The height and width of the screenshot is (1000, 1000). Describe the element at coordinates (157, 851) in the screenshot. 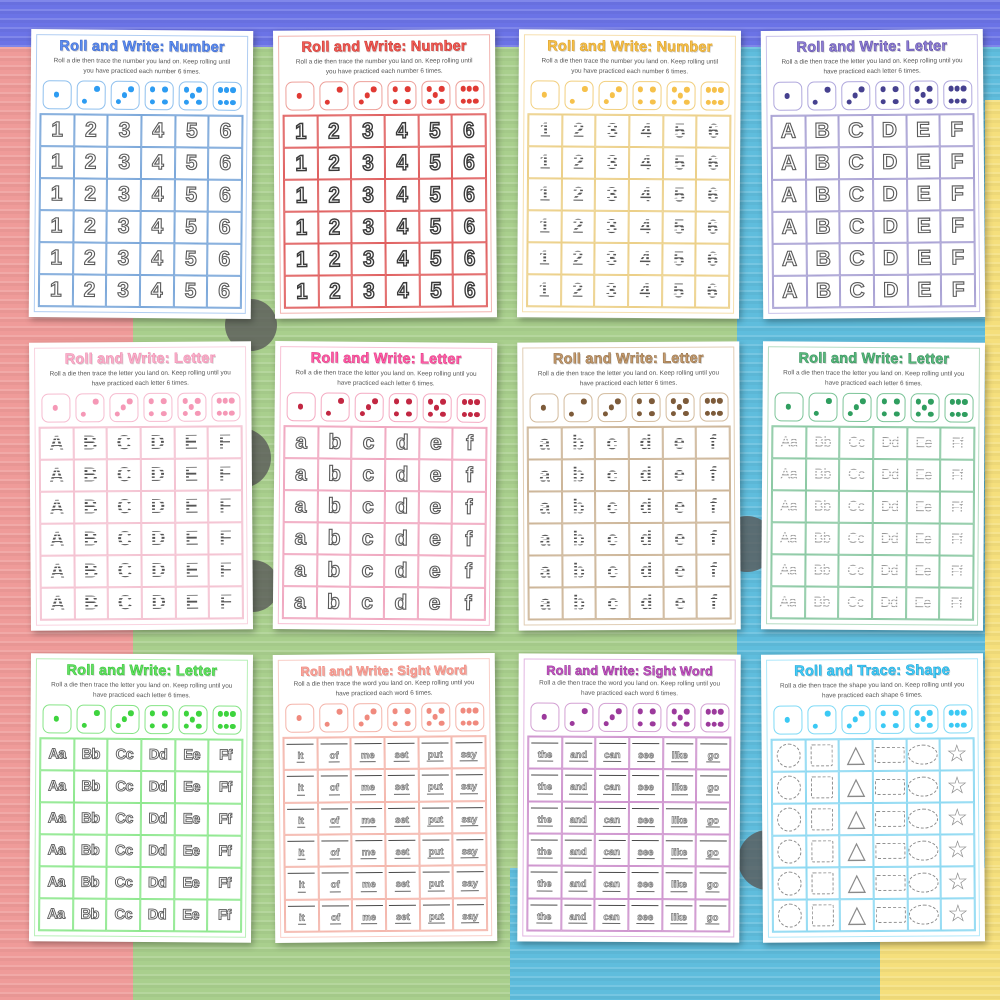

I see `trace-cell: Dd` at that location.